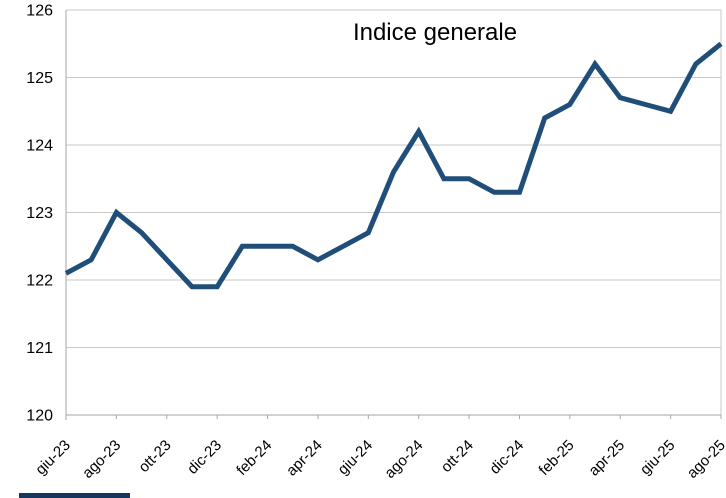 The height and width of the screenshot is (498, 726). Describe the element at coordinates (39, 416) in the screenshot. I see `y-axis-label: 120` at that location.